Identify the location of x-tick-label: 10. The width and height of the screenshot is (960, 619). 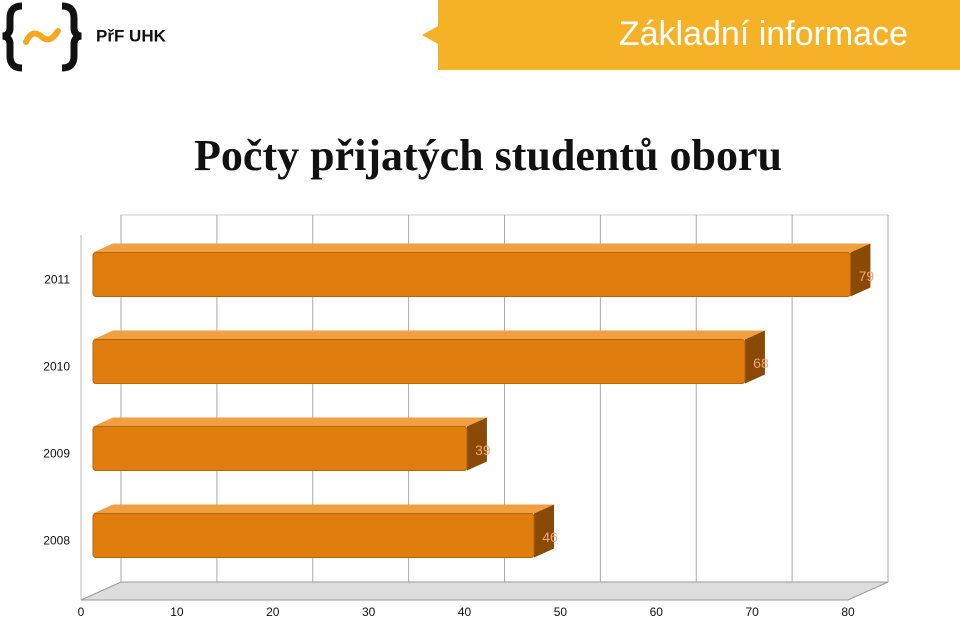
(177, 612).